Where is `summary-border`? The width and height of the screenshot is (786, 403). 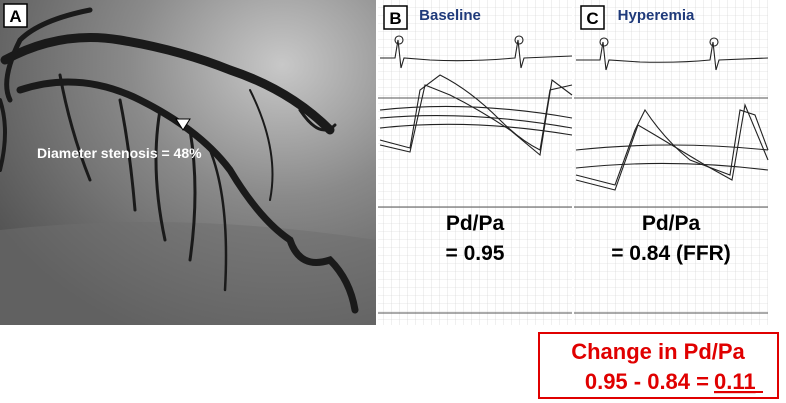 summary-border is located at coordinates (658, 365).